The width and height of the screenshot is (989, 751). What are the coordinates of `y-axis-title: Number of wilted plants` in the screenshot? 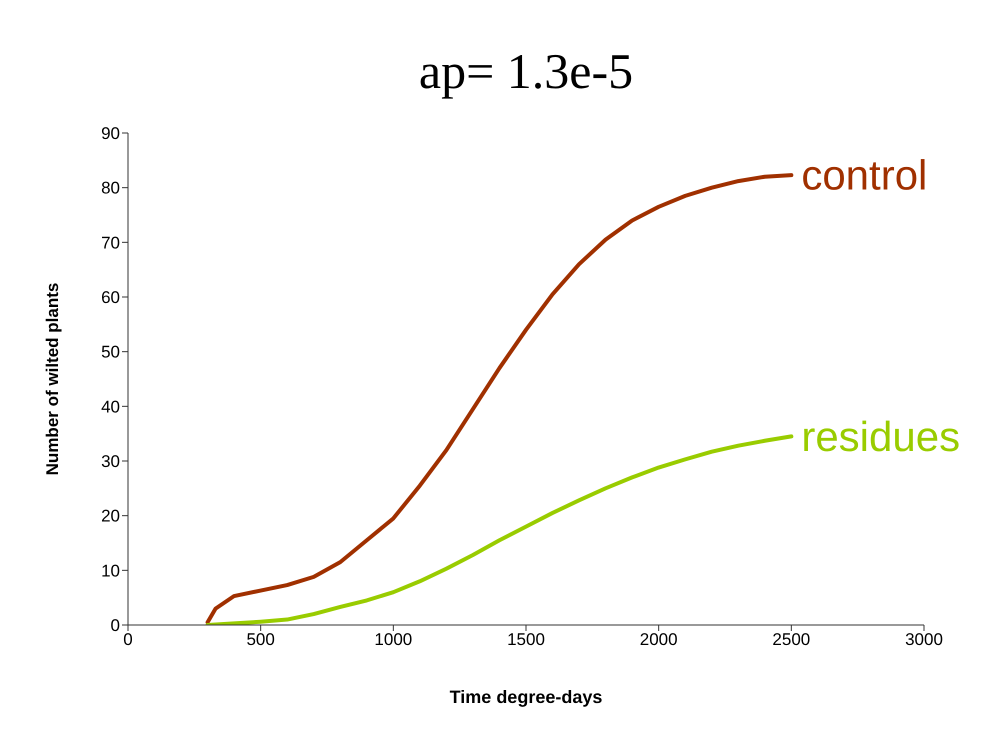 It's located at (52, 379).